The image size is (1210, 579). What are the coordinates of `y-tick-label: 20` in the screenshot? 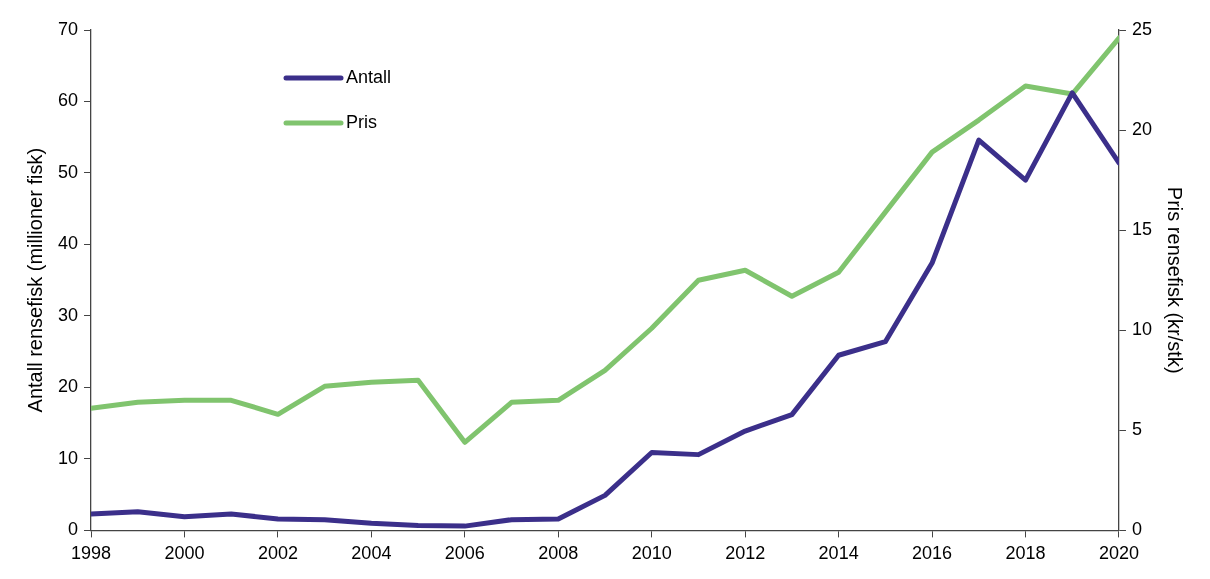 It's located at (68, 386).